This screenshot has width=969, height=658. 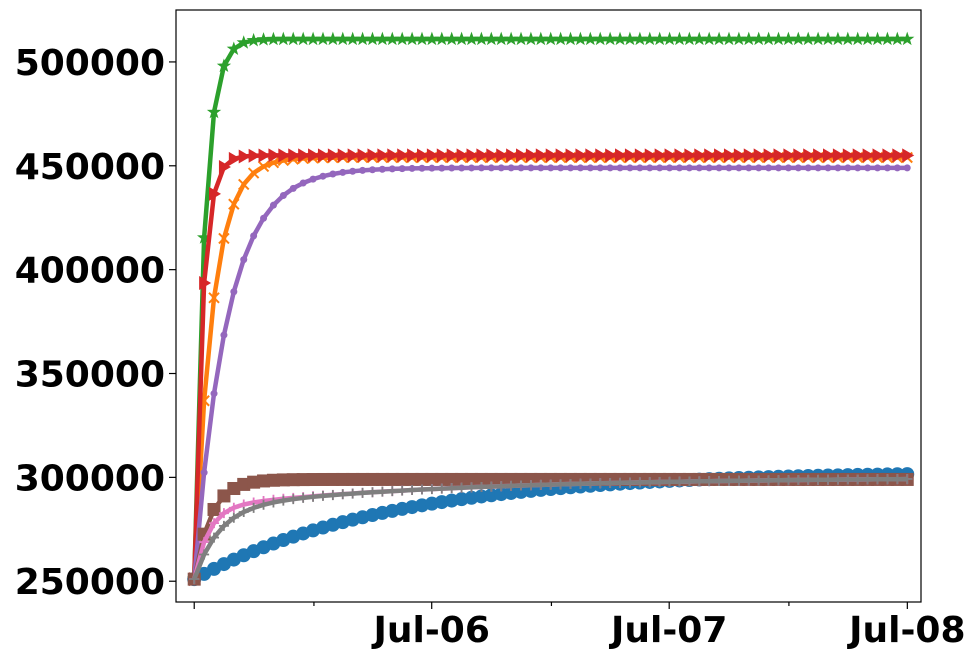 I want to click on x-tick-label: Jul-06, so click(x=430, y=630).